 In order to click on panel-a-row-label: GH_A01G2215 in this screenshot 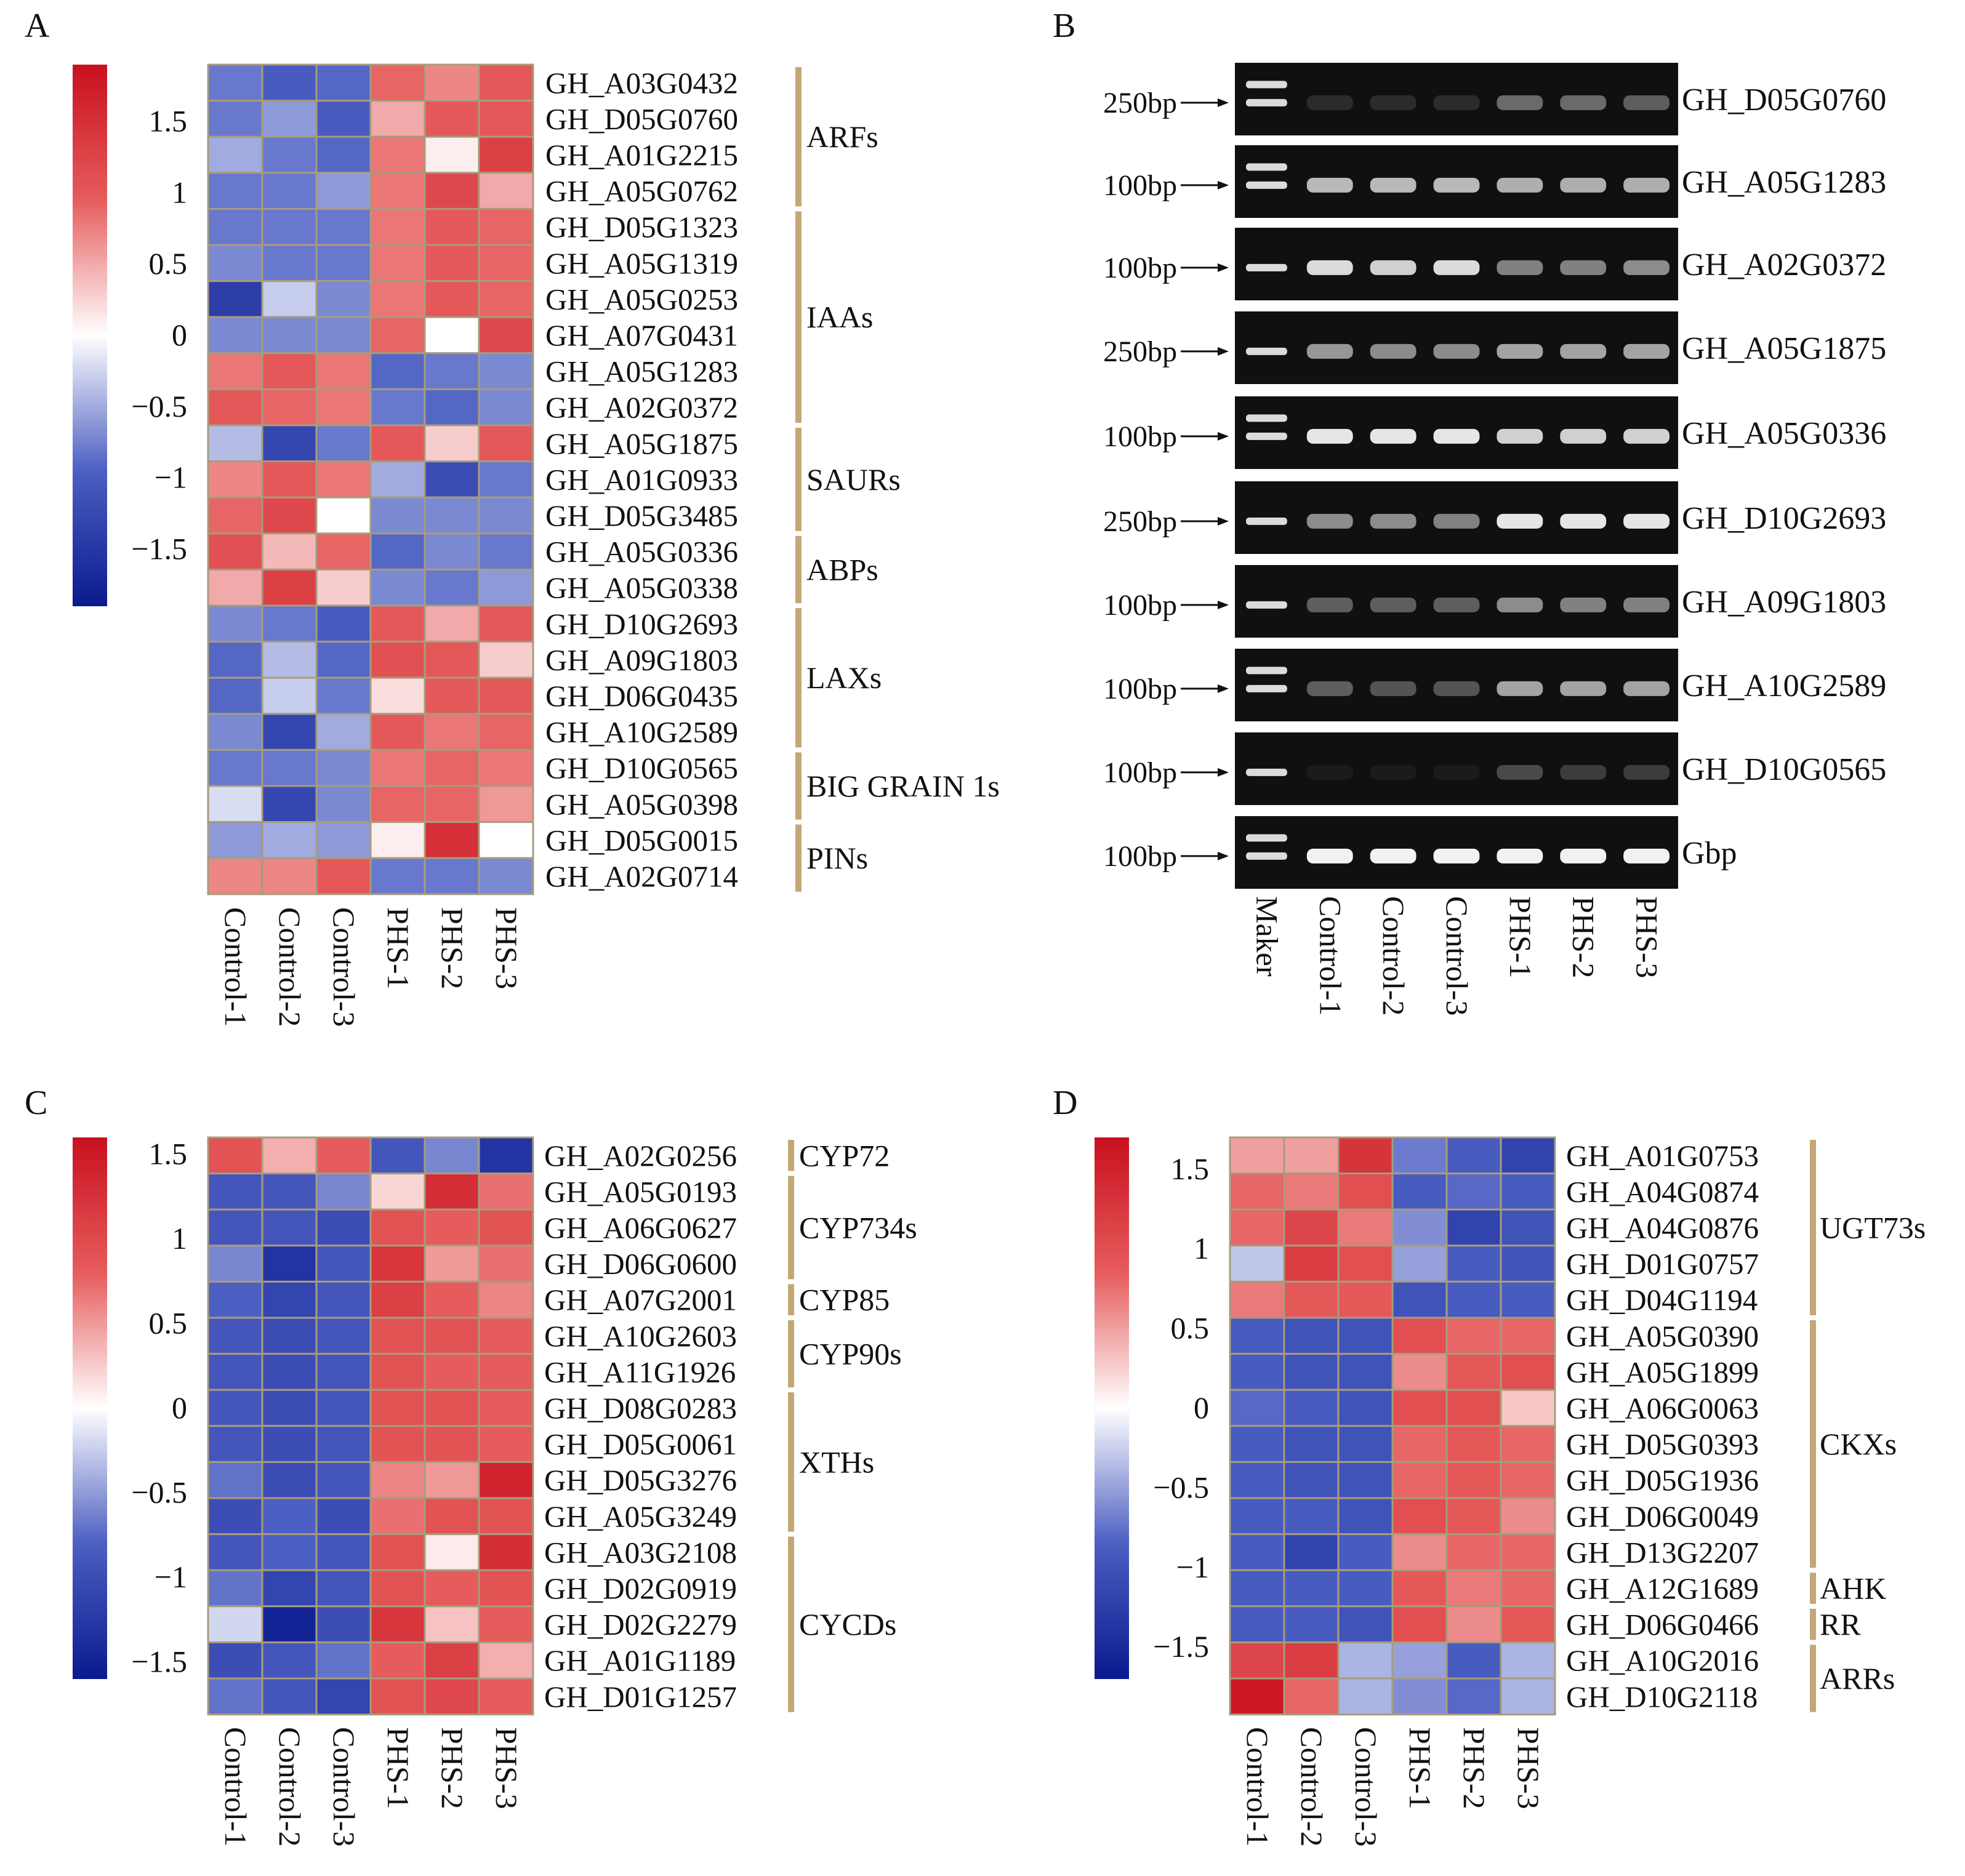, I will do `click(641, 155)`.